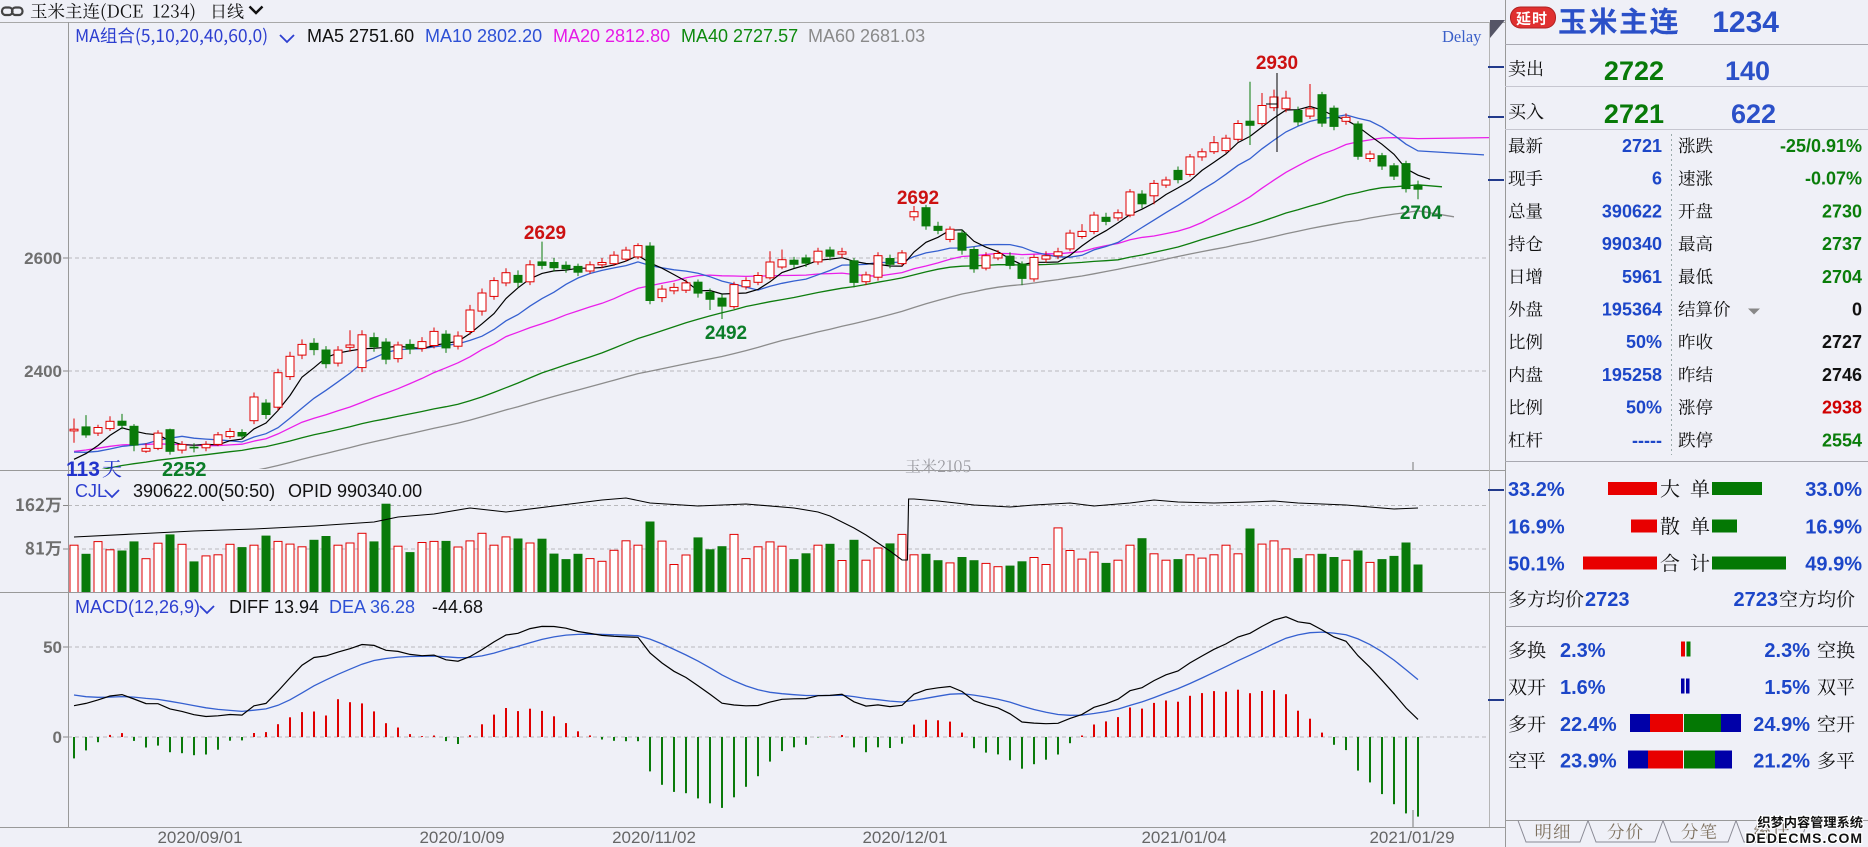 This screenshot has width=1868, height=847. Describe the element at coordinates (1411, 837) in the screenshot. I see `svg-text: 2021/01/29` at that location.